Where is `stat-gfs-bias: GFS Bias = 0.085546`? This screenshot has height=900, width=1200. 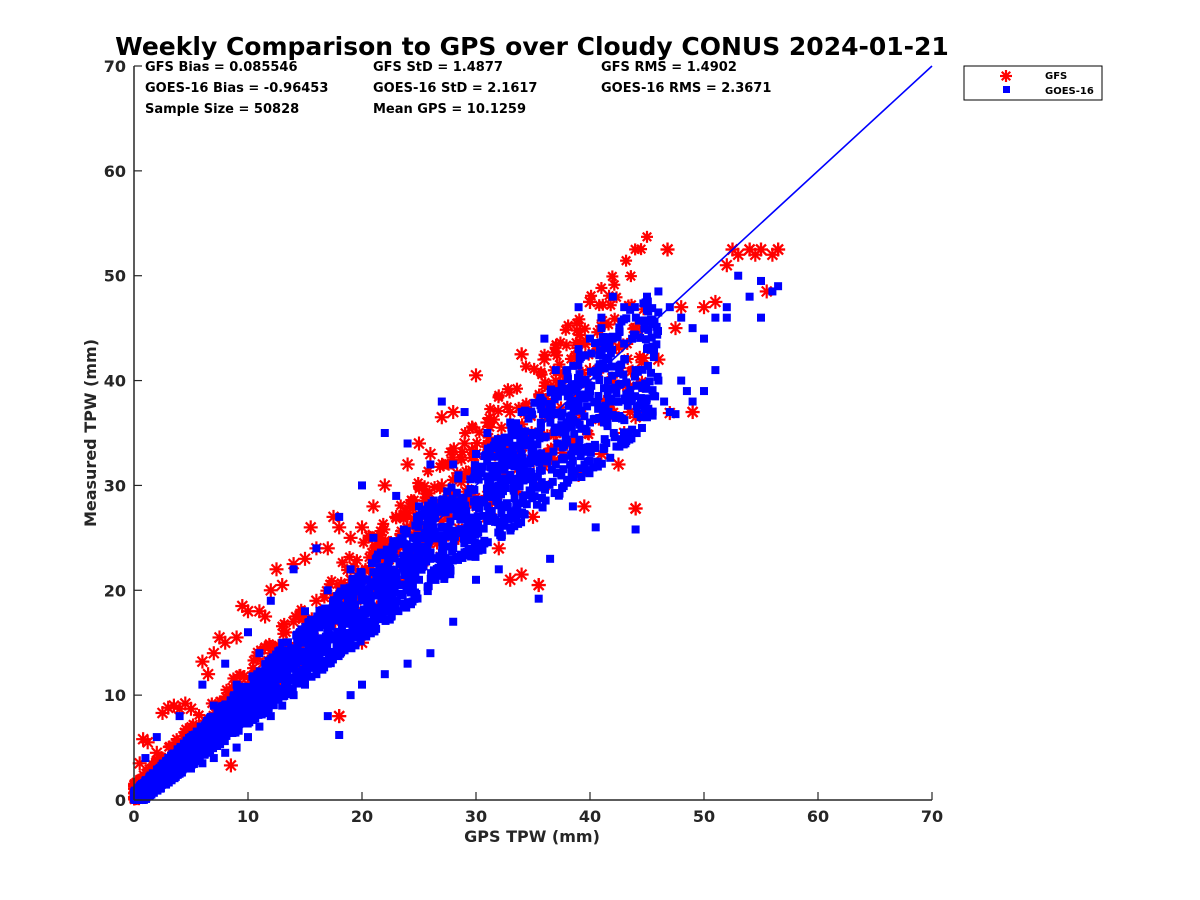 stat-gfs-bias: GFS Bias = 0.085546 is located at coordinates (221, 67).